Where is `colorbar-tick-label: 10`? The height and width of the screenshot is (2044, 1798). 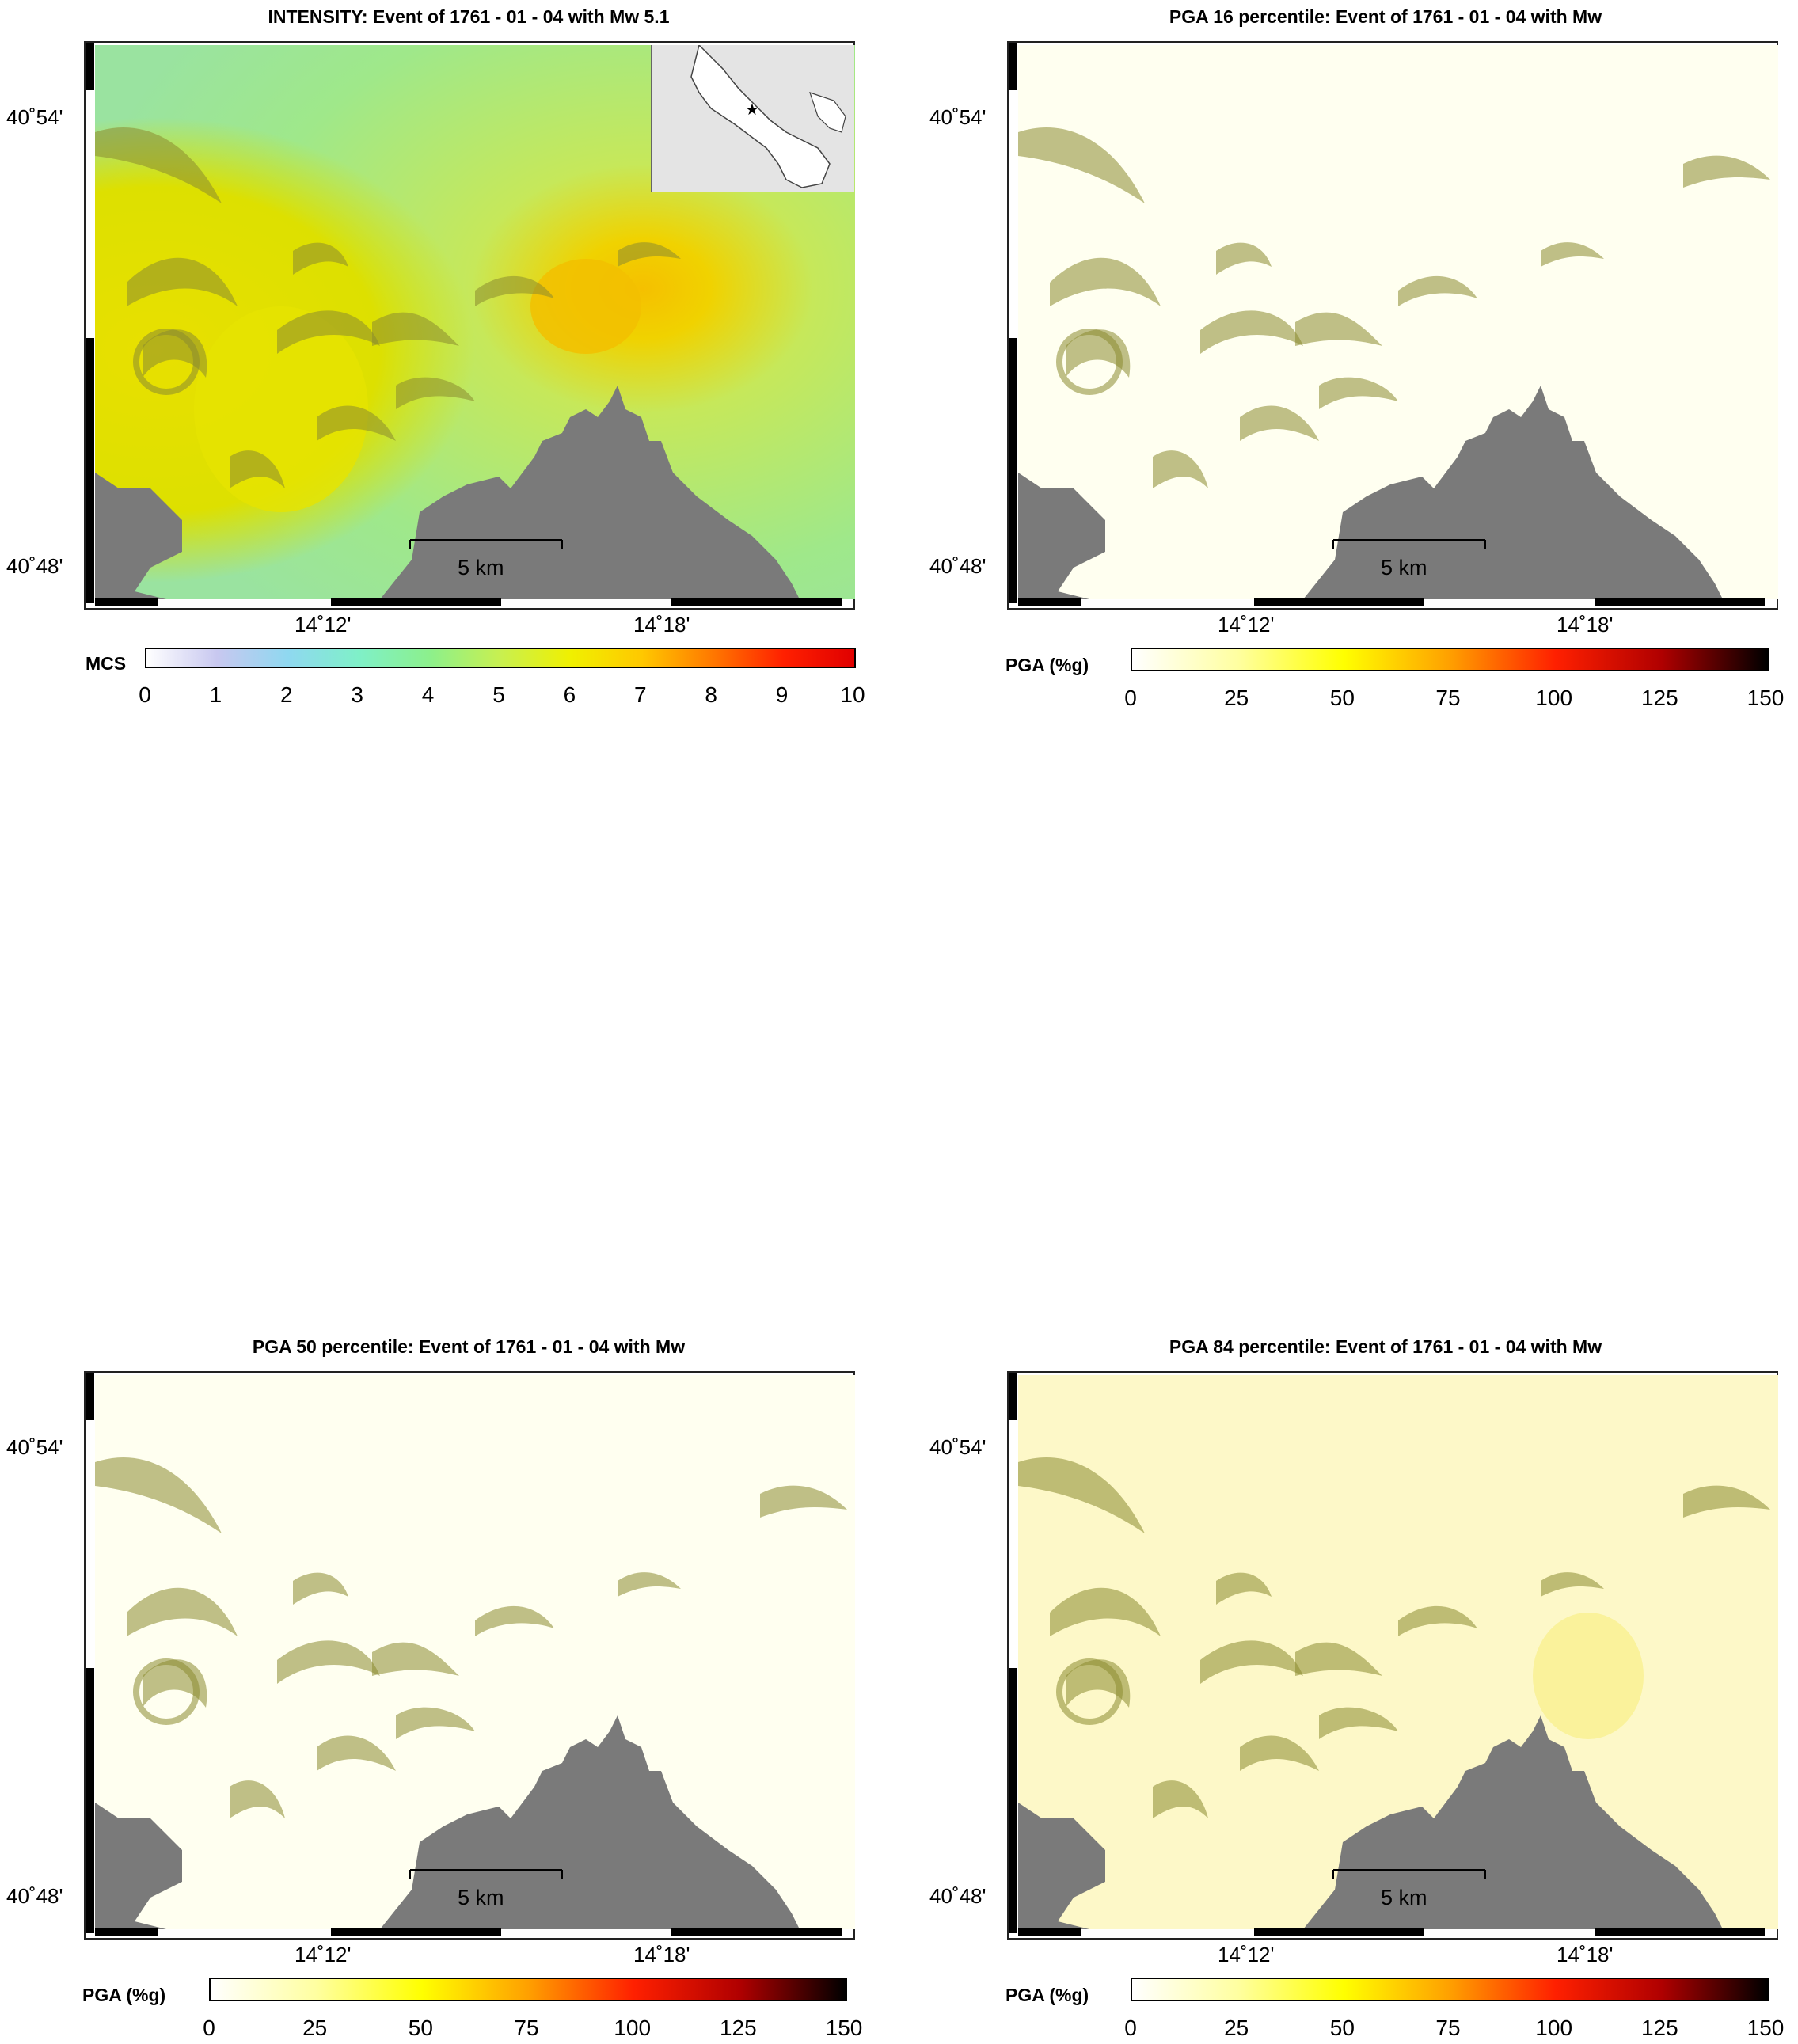
colorbar-tick-label: 10 is located at coordinates (852, 694).